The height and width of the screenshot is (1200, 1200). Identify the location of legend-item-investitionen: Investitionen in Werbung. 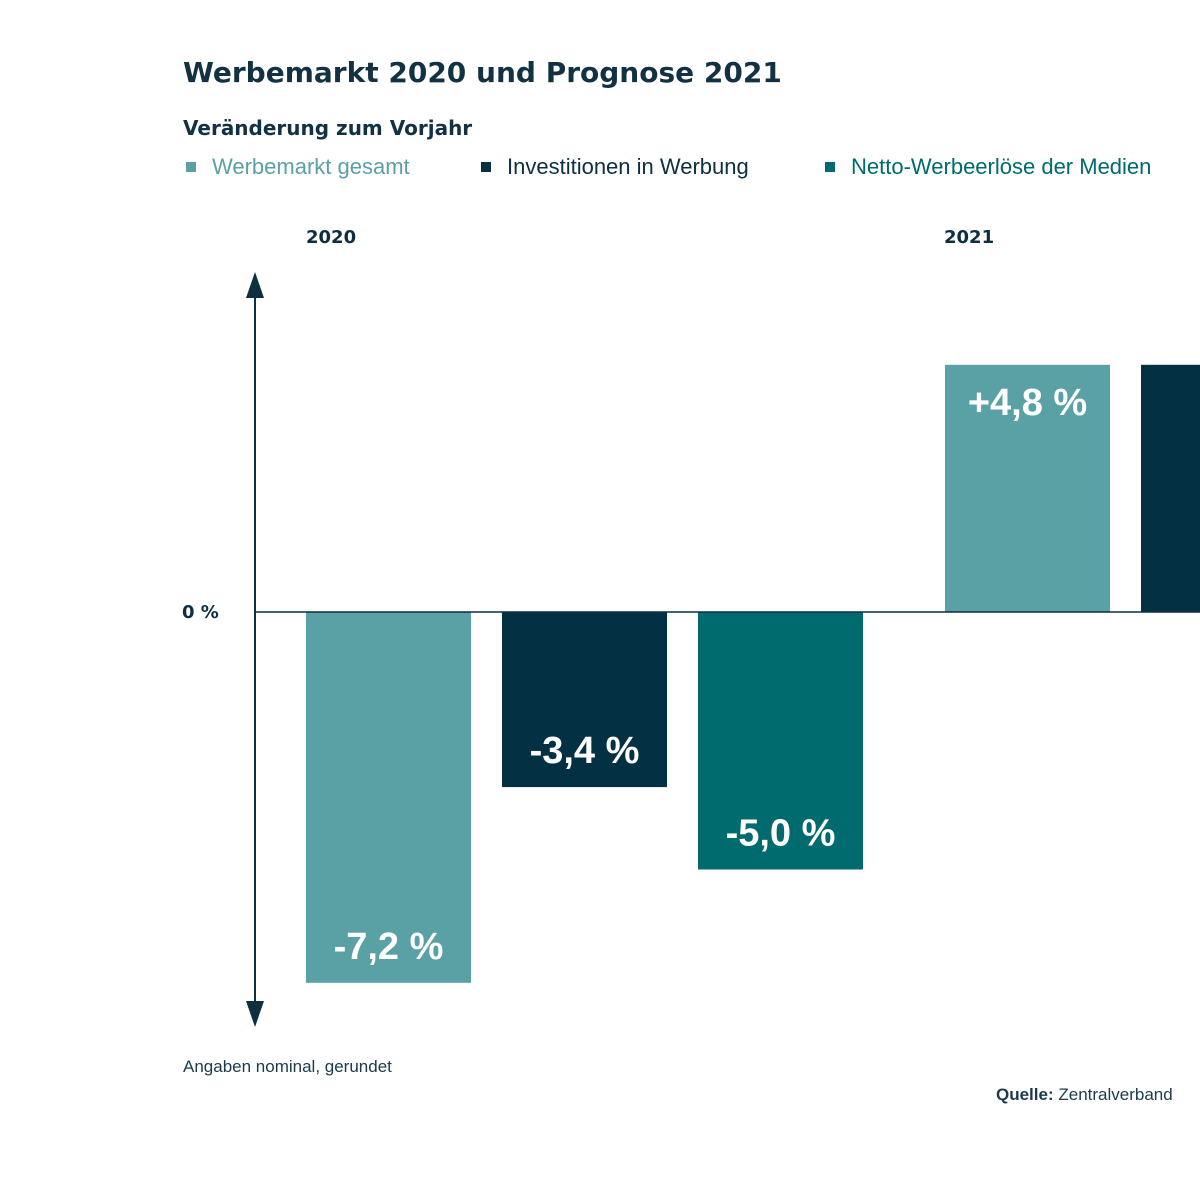
(615, 167).